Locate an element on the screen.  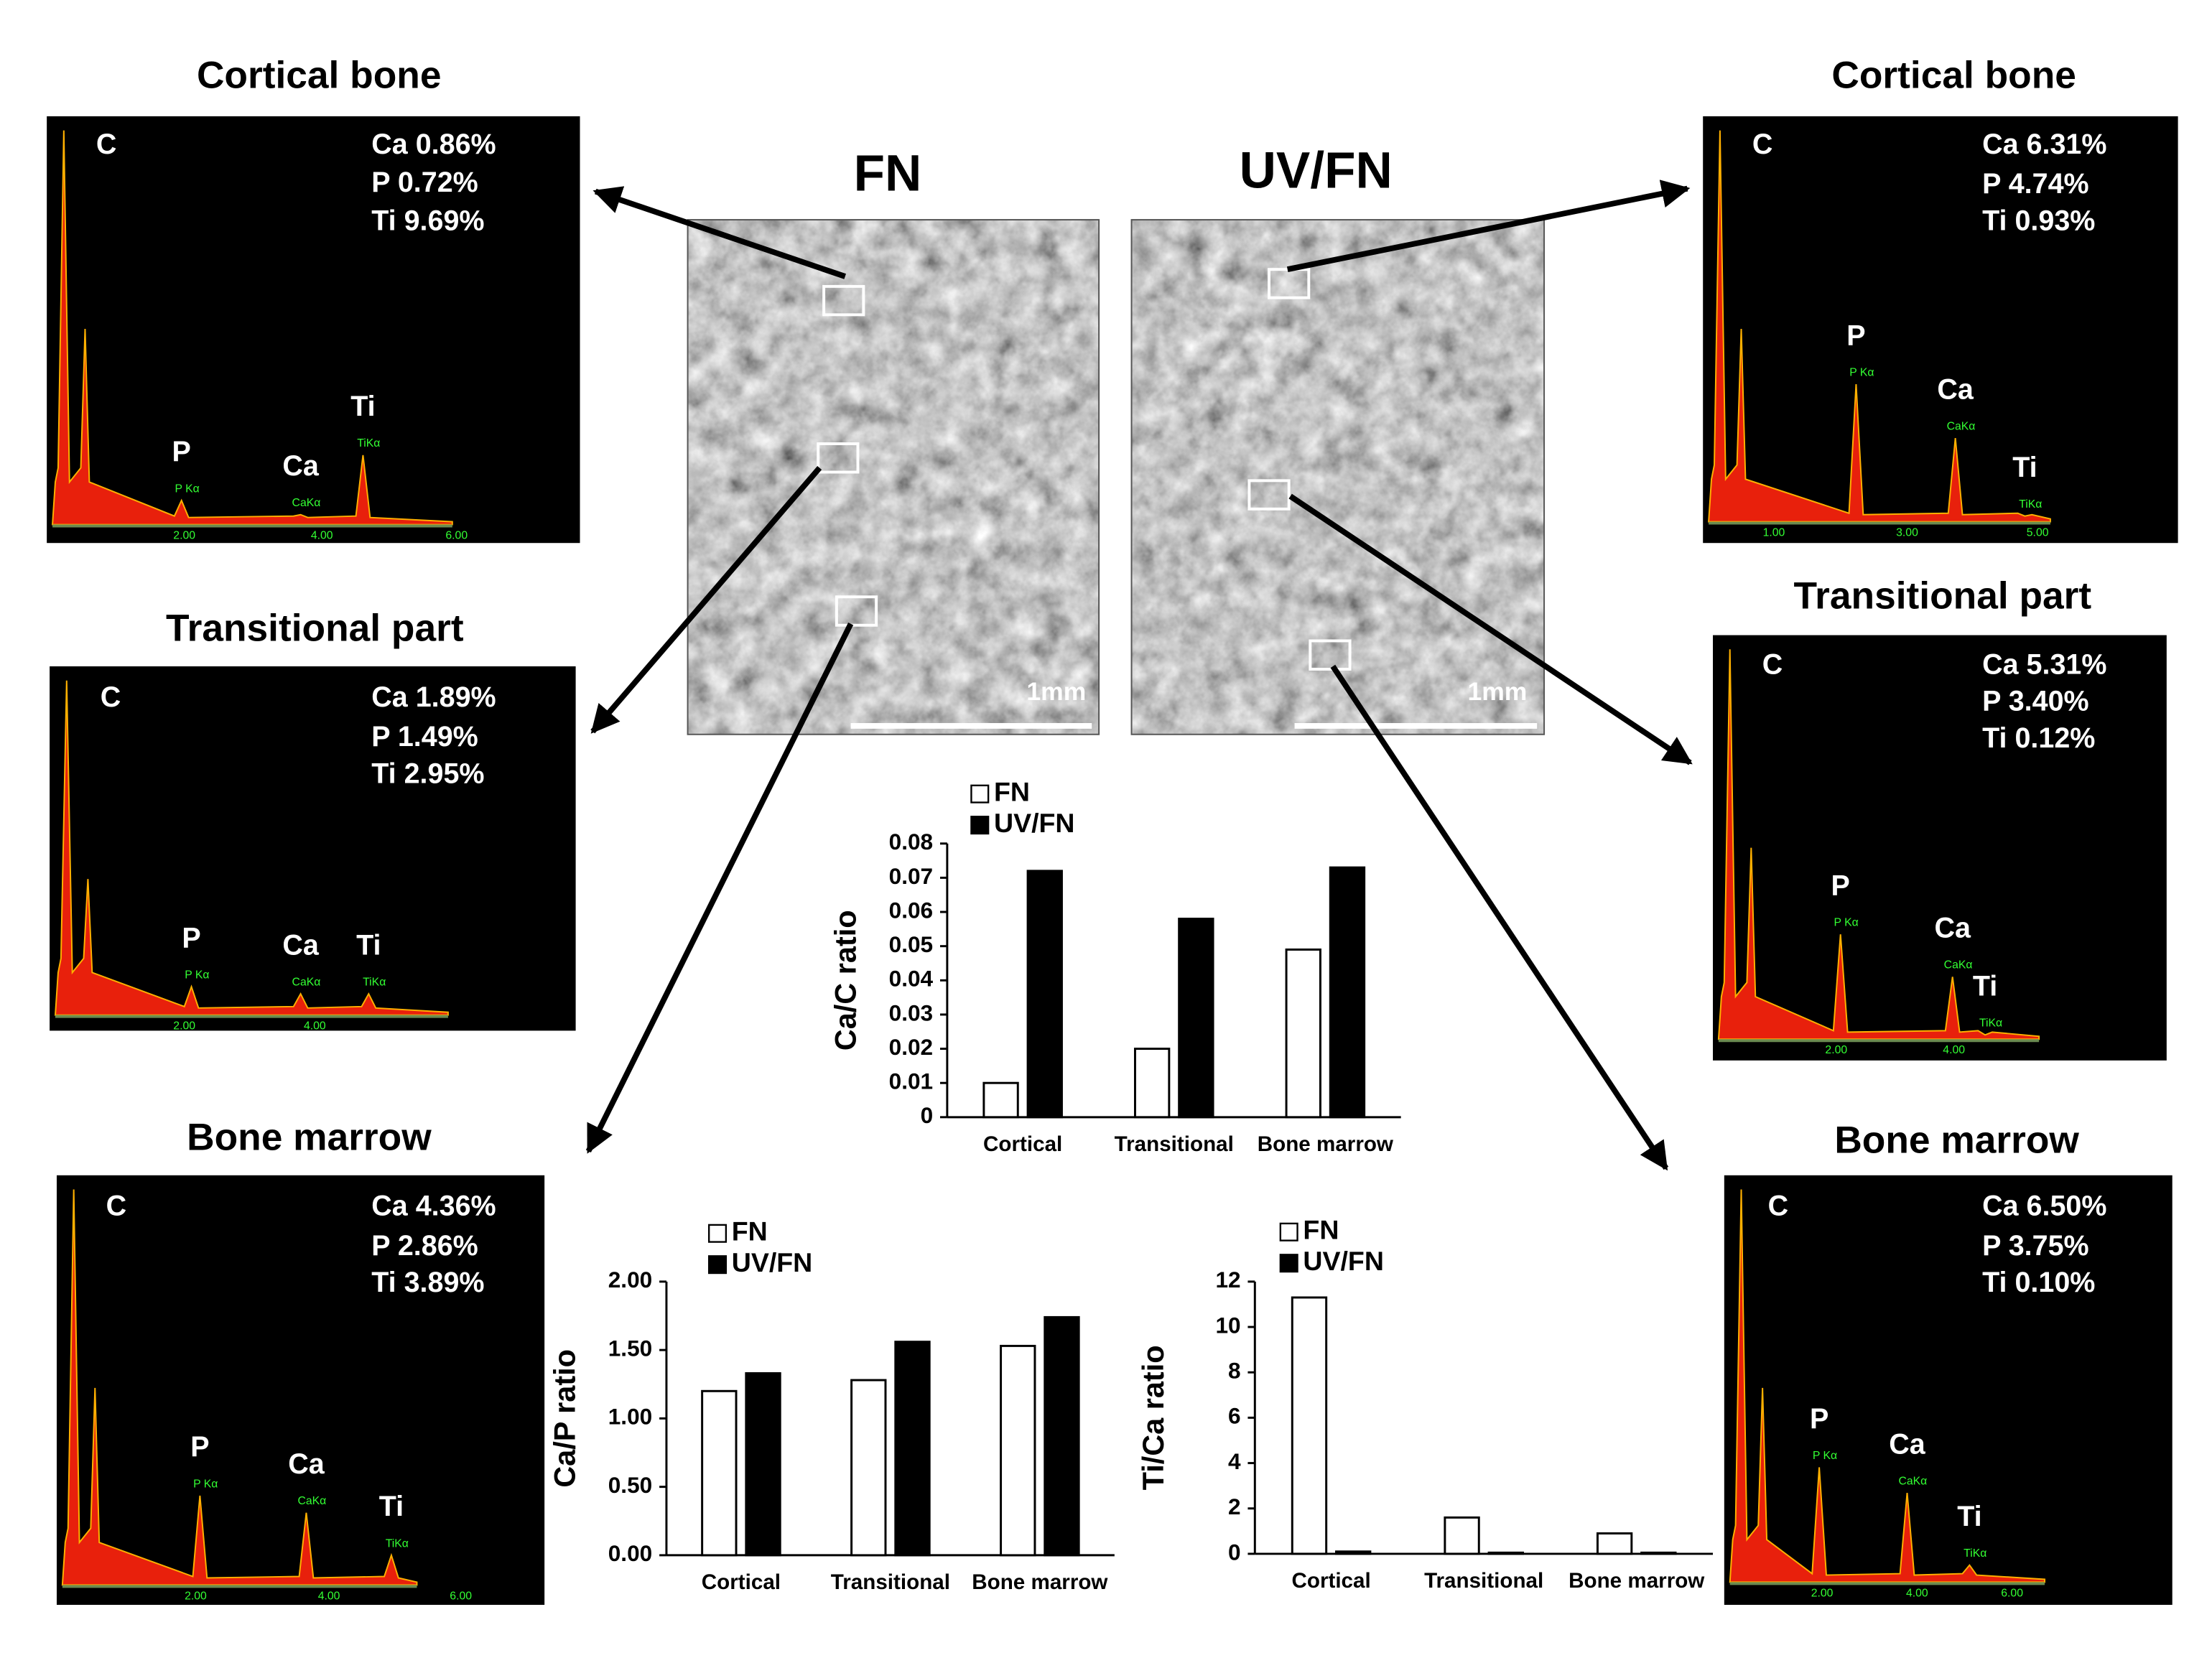
composition: P 0.72% is located at coordinates (425, 182).